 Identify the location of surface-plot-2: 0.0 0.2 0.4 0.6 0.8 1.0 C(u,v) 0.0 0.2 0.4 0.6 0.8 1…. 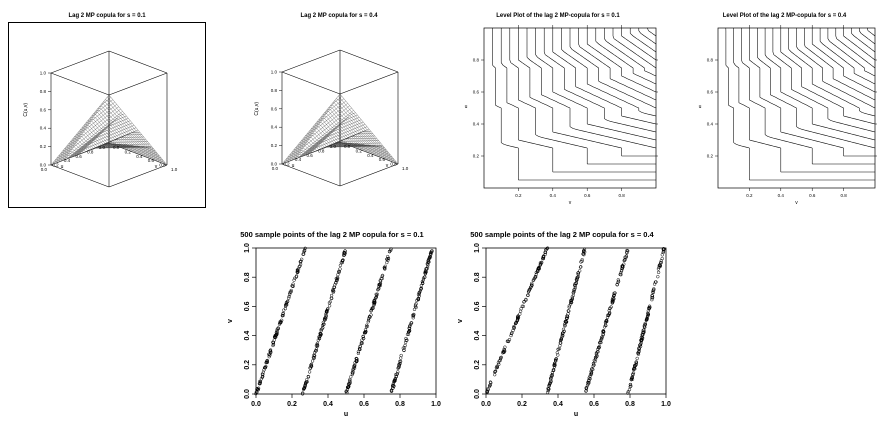
(339, 115).